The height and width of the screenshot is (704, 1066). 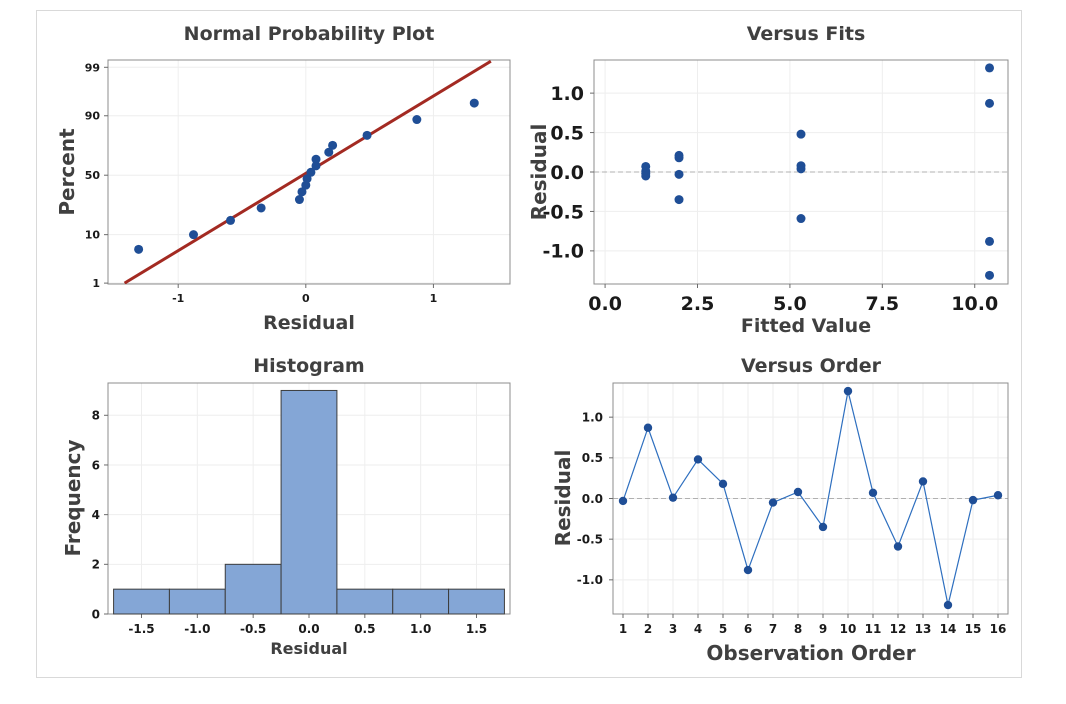 What do you see at coordinates (823, 629) in the screenshot?
I see `x-tick-label: 9` at bounding box center [823, 629].